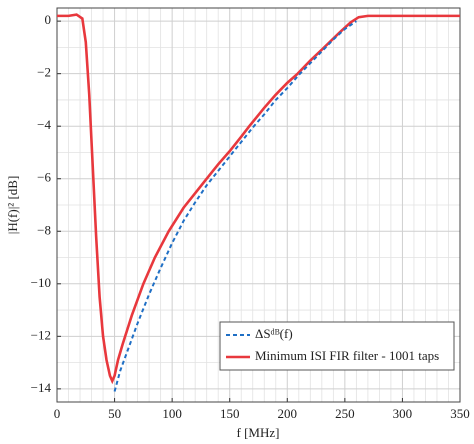  What do you see at coordinates (44, 229) in the screenshot?
I see `y-tick-label: −8` at bounding box center [44, 229].